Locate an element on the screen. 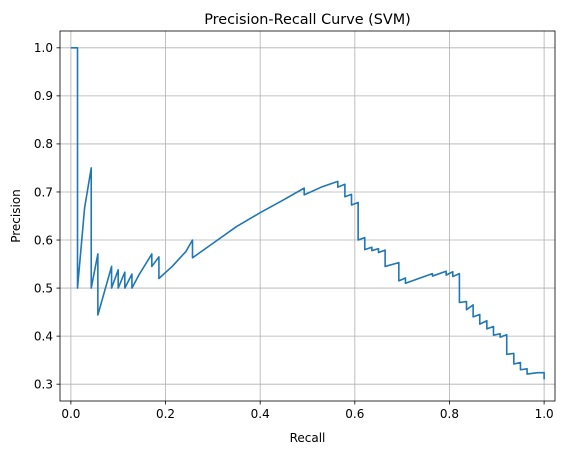 The width and height of the screenshot is (567, 455). x-tick-label: 0.0 is located at coordinates (70, 414).